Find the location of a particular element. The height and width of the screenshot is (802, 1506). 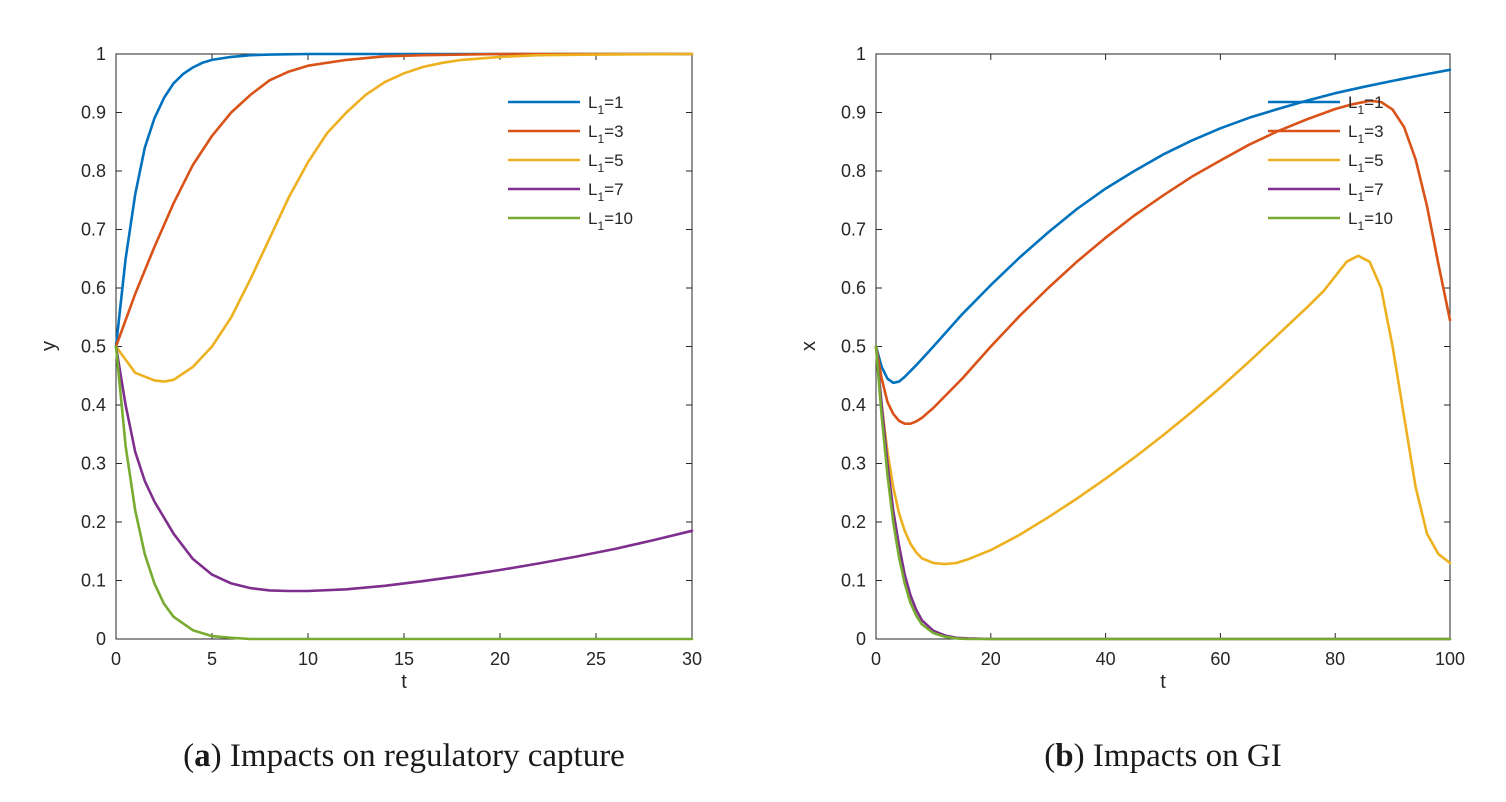

caption-text-b: Impacts on GI is located at coordinates (1187, 756).